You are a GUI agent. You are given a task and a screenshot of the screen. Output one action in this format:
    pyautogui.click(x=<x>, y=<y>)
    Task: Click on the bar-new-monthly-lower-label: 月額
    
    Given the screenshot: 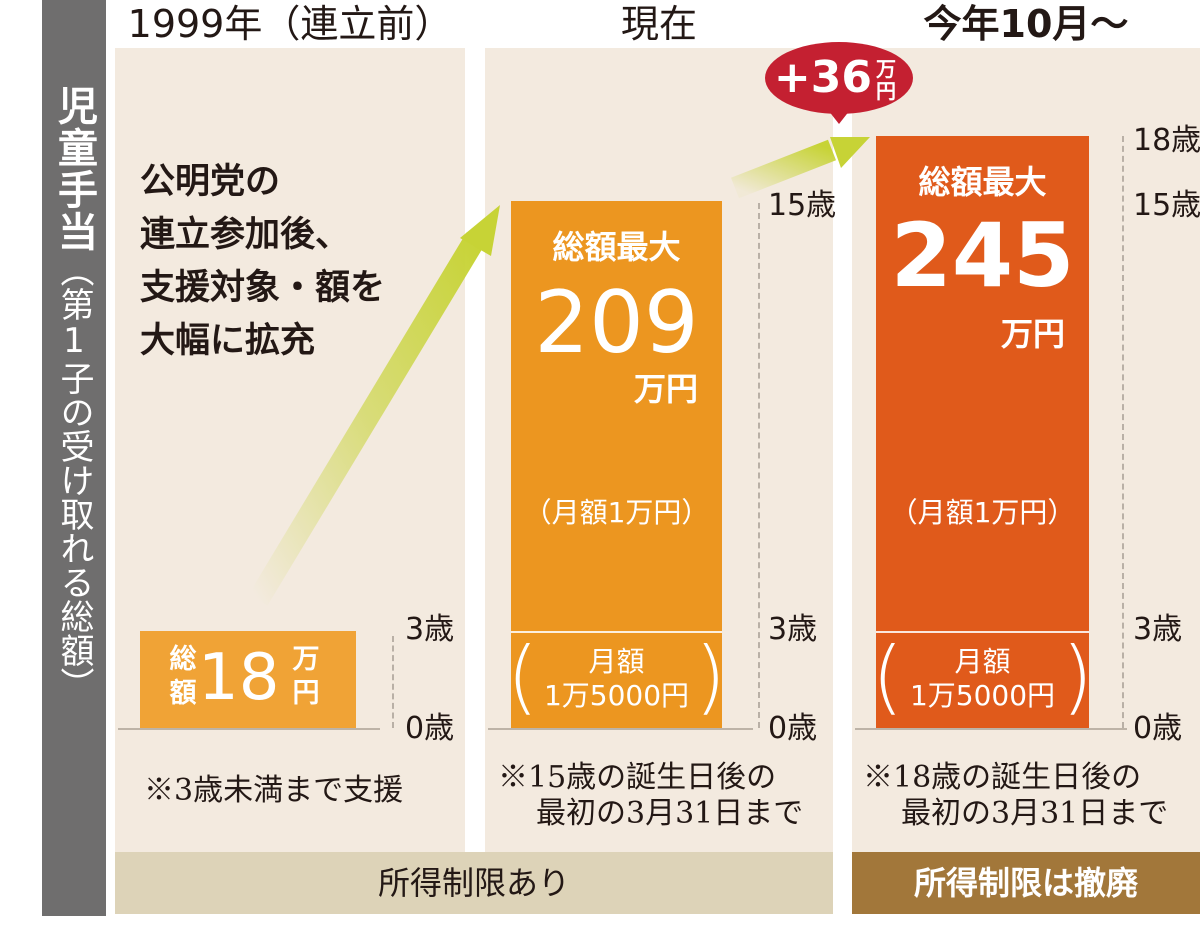 What is the action you would take?
    pyautogui.click(x=982, y=661)
    